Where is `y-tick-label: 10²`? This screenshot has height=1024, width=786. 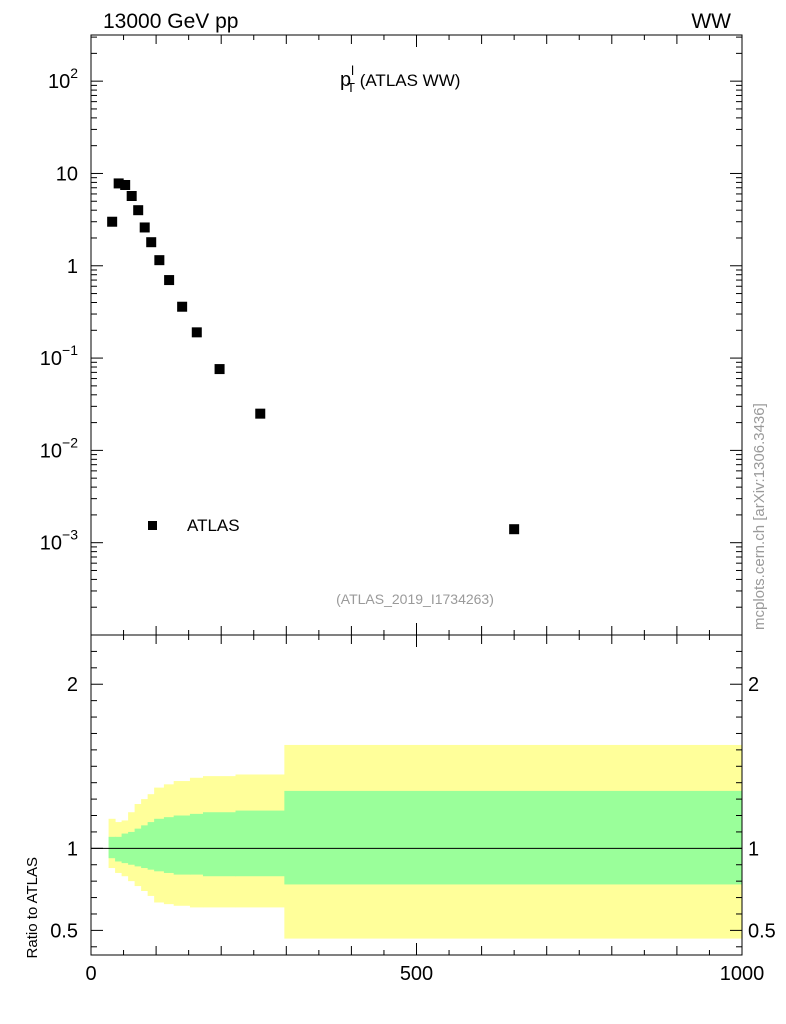
y-tick-label: 10² is located at coordinates (63, 79).